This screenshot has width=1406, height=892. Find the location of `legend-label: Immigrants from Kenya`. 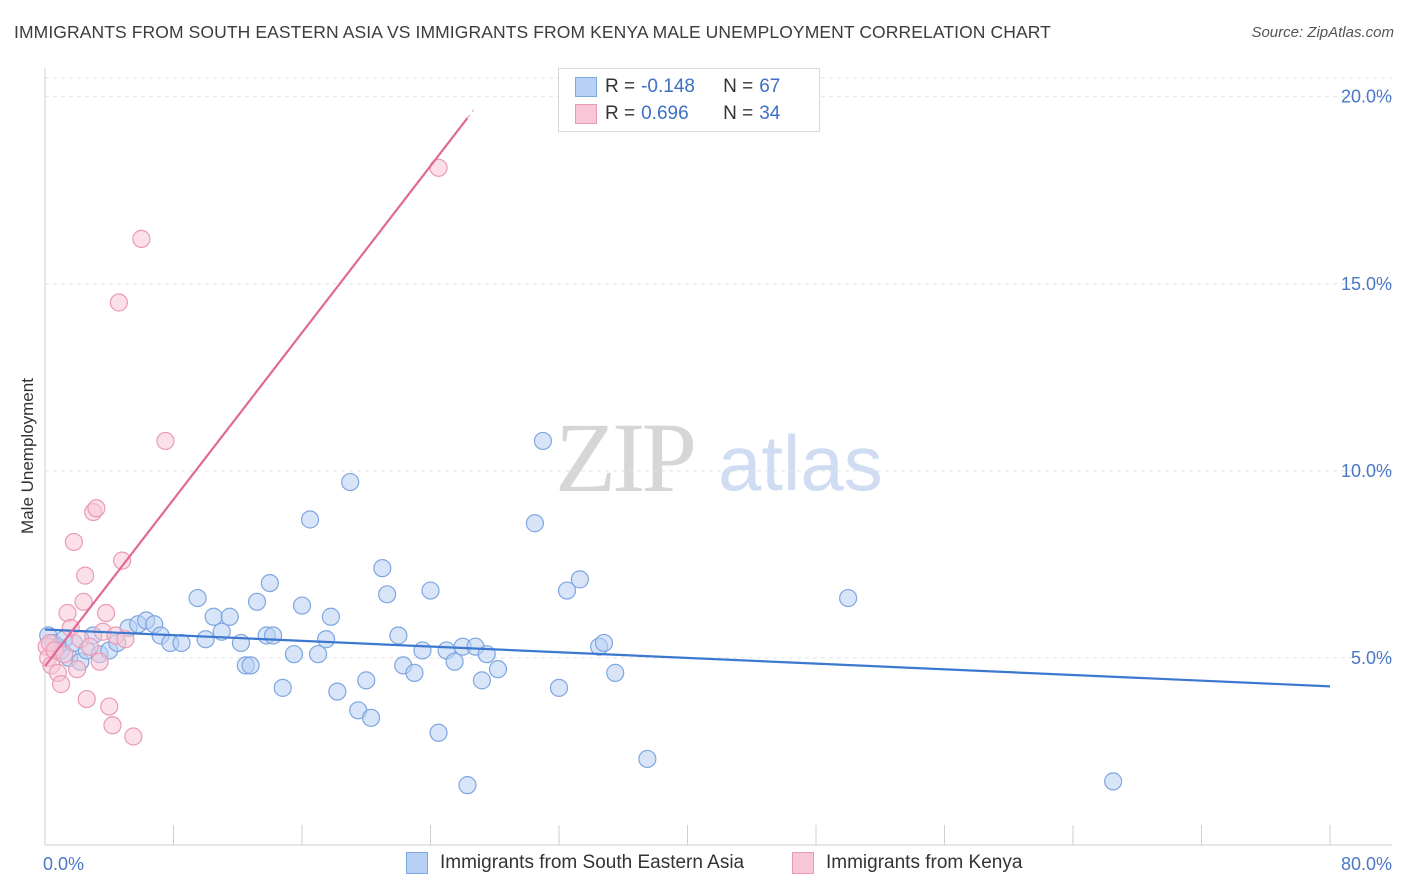

legend-label: Immigrants from Kenya is located at coordinates (924, 862).